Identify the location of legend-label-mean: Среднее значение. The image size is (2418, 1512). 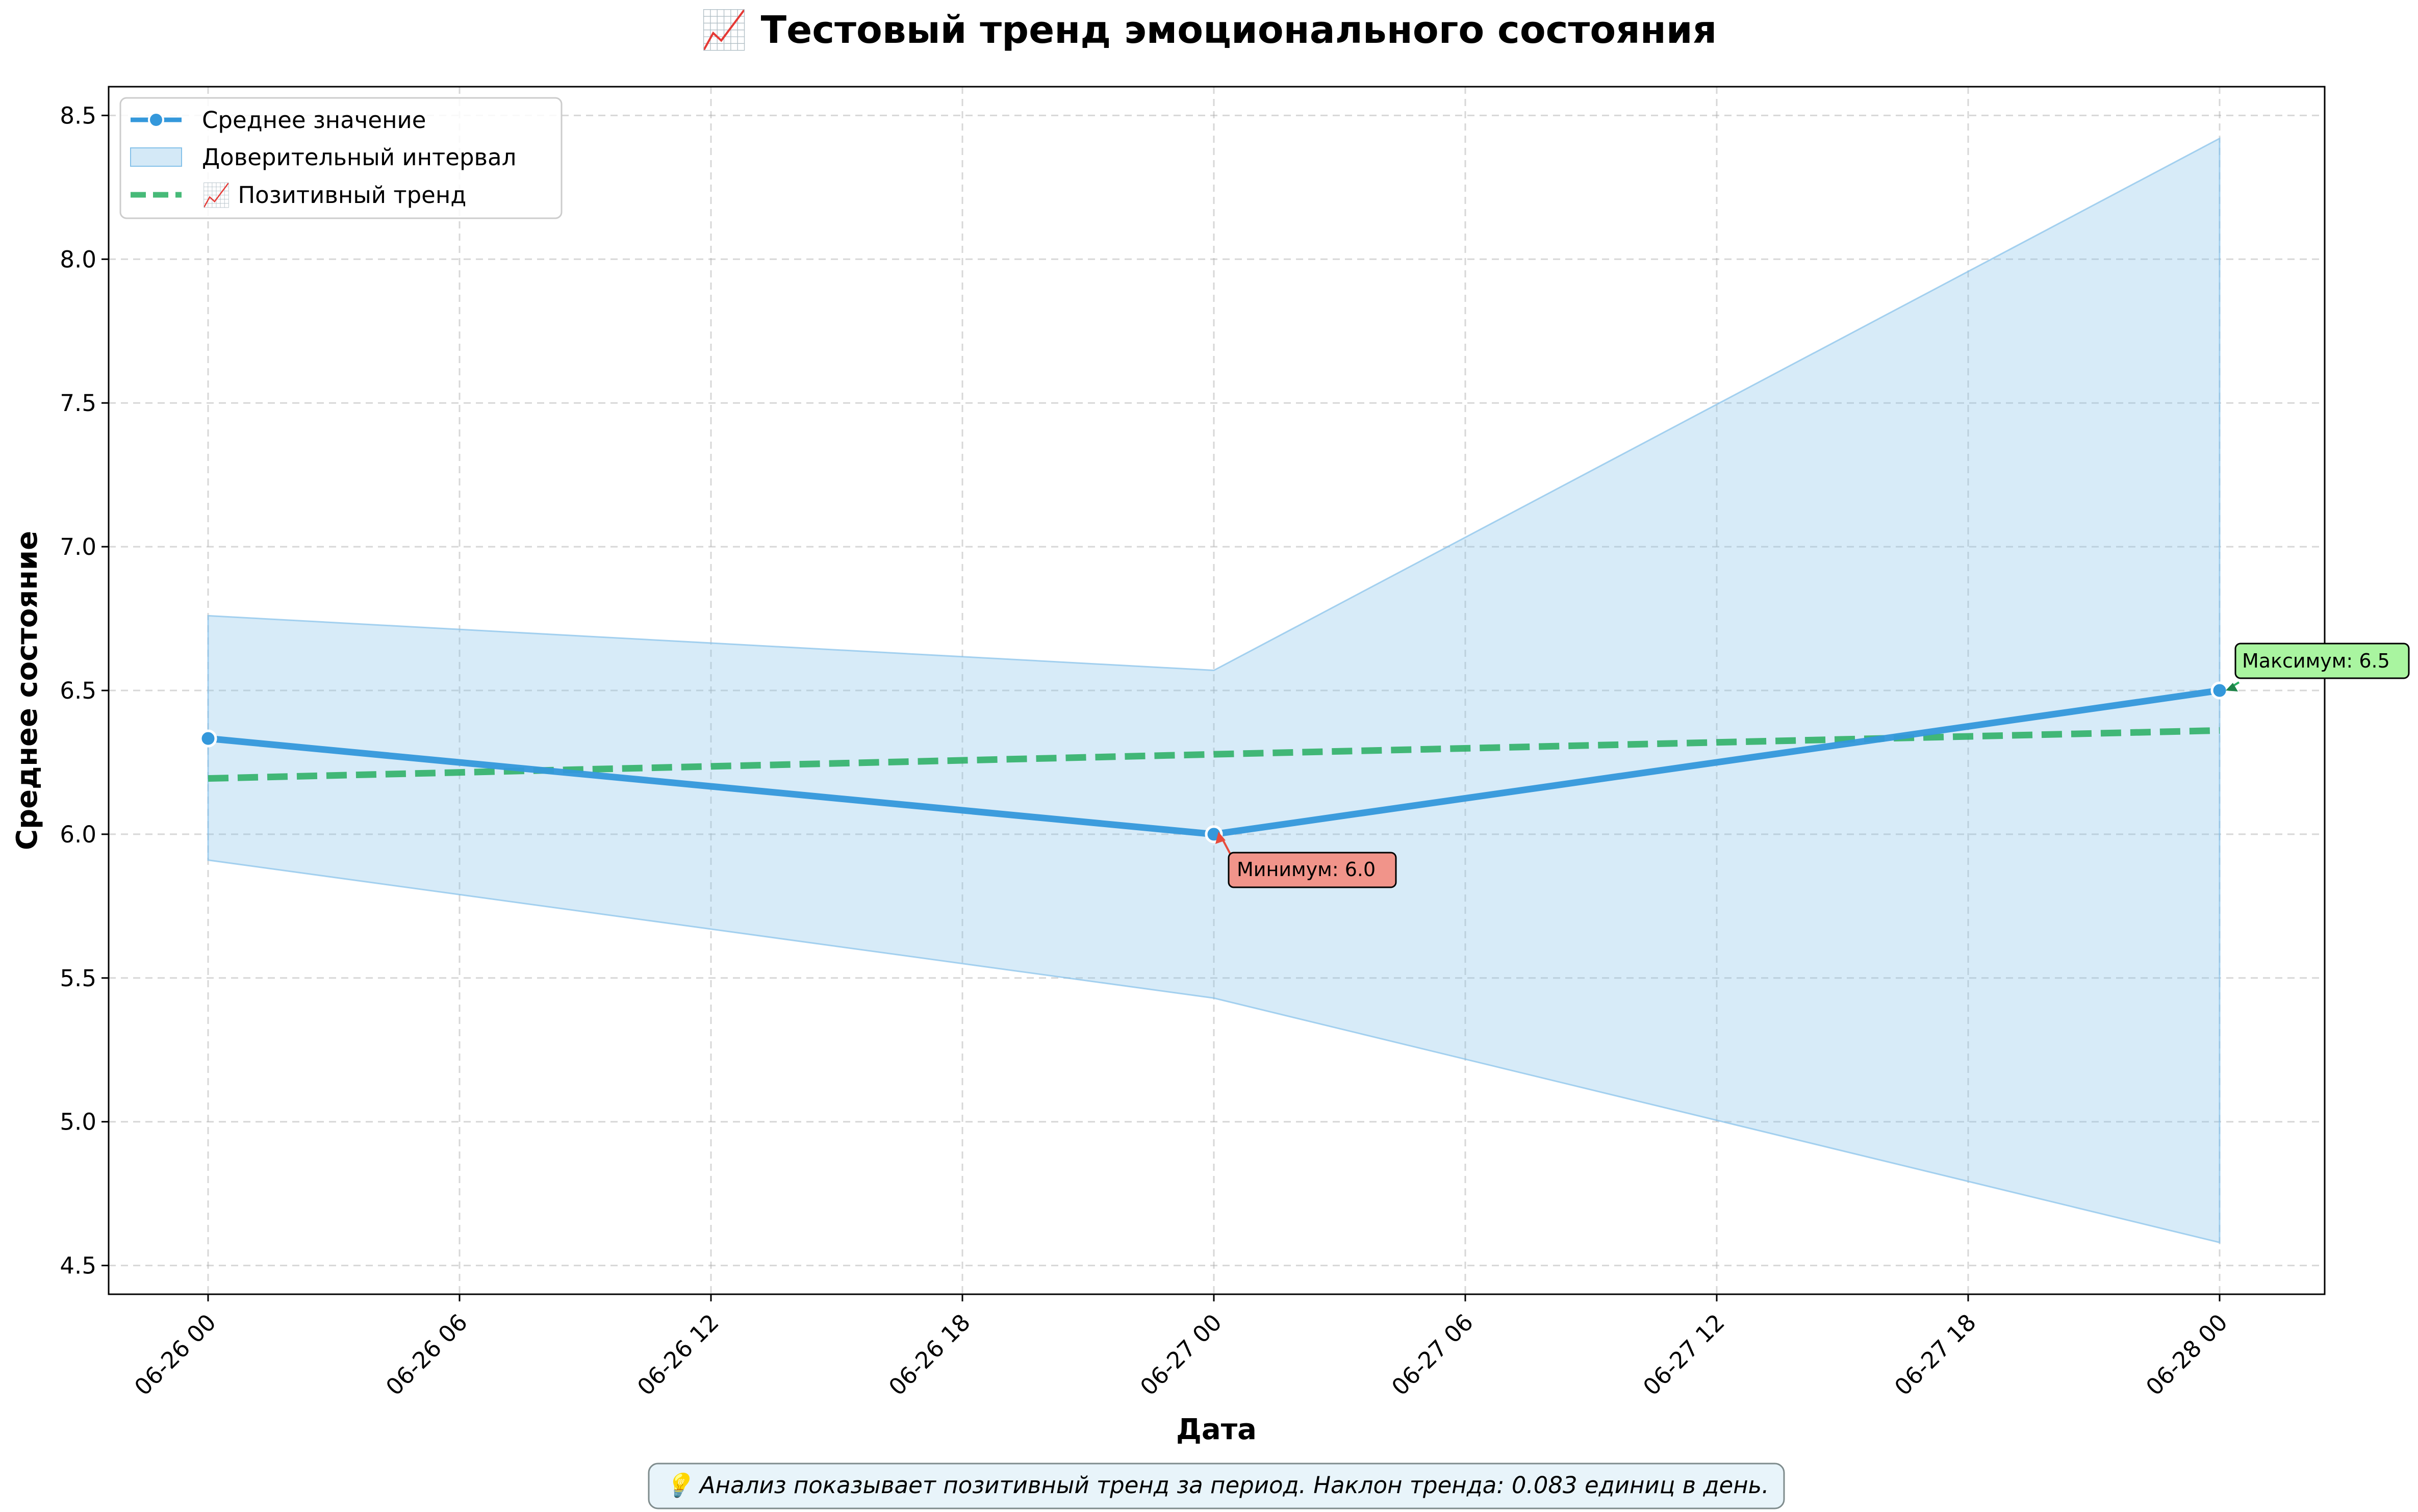
(314, 121).